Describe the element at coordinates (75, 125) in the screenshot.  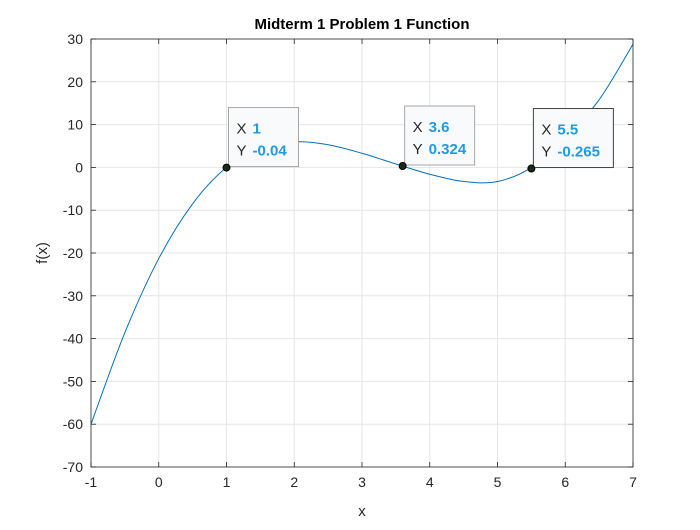
I see `y-tick-label: 10` at that location.